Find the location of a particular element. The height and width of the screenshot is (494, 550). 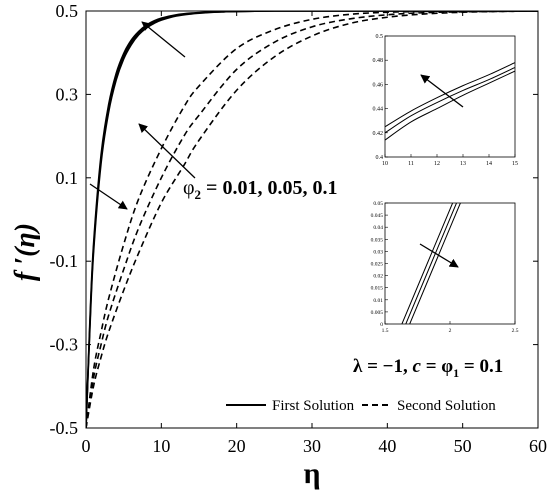

inset-x-tick-label: 15 is located at coordinates (515, 164).